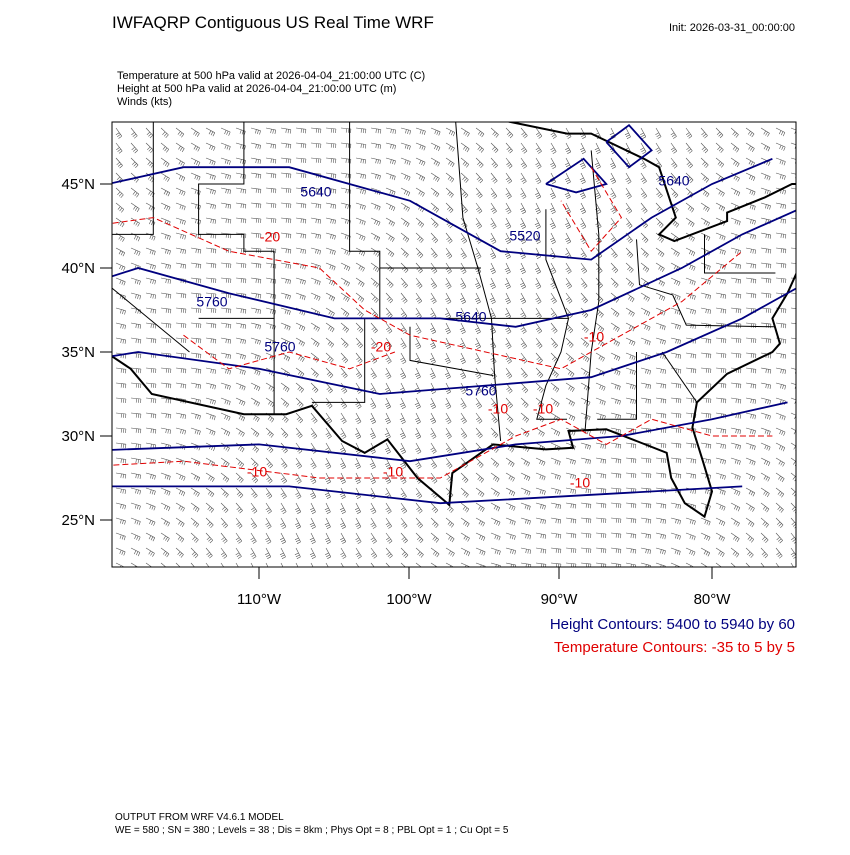 This screenshot has width=850, height=855. What do you see at coordinates (524, 236) in the screenshot?
I see `height-label: 5520` at bounding box center [524, 236].